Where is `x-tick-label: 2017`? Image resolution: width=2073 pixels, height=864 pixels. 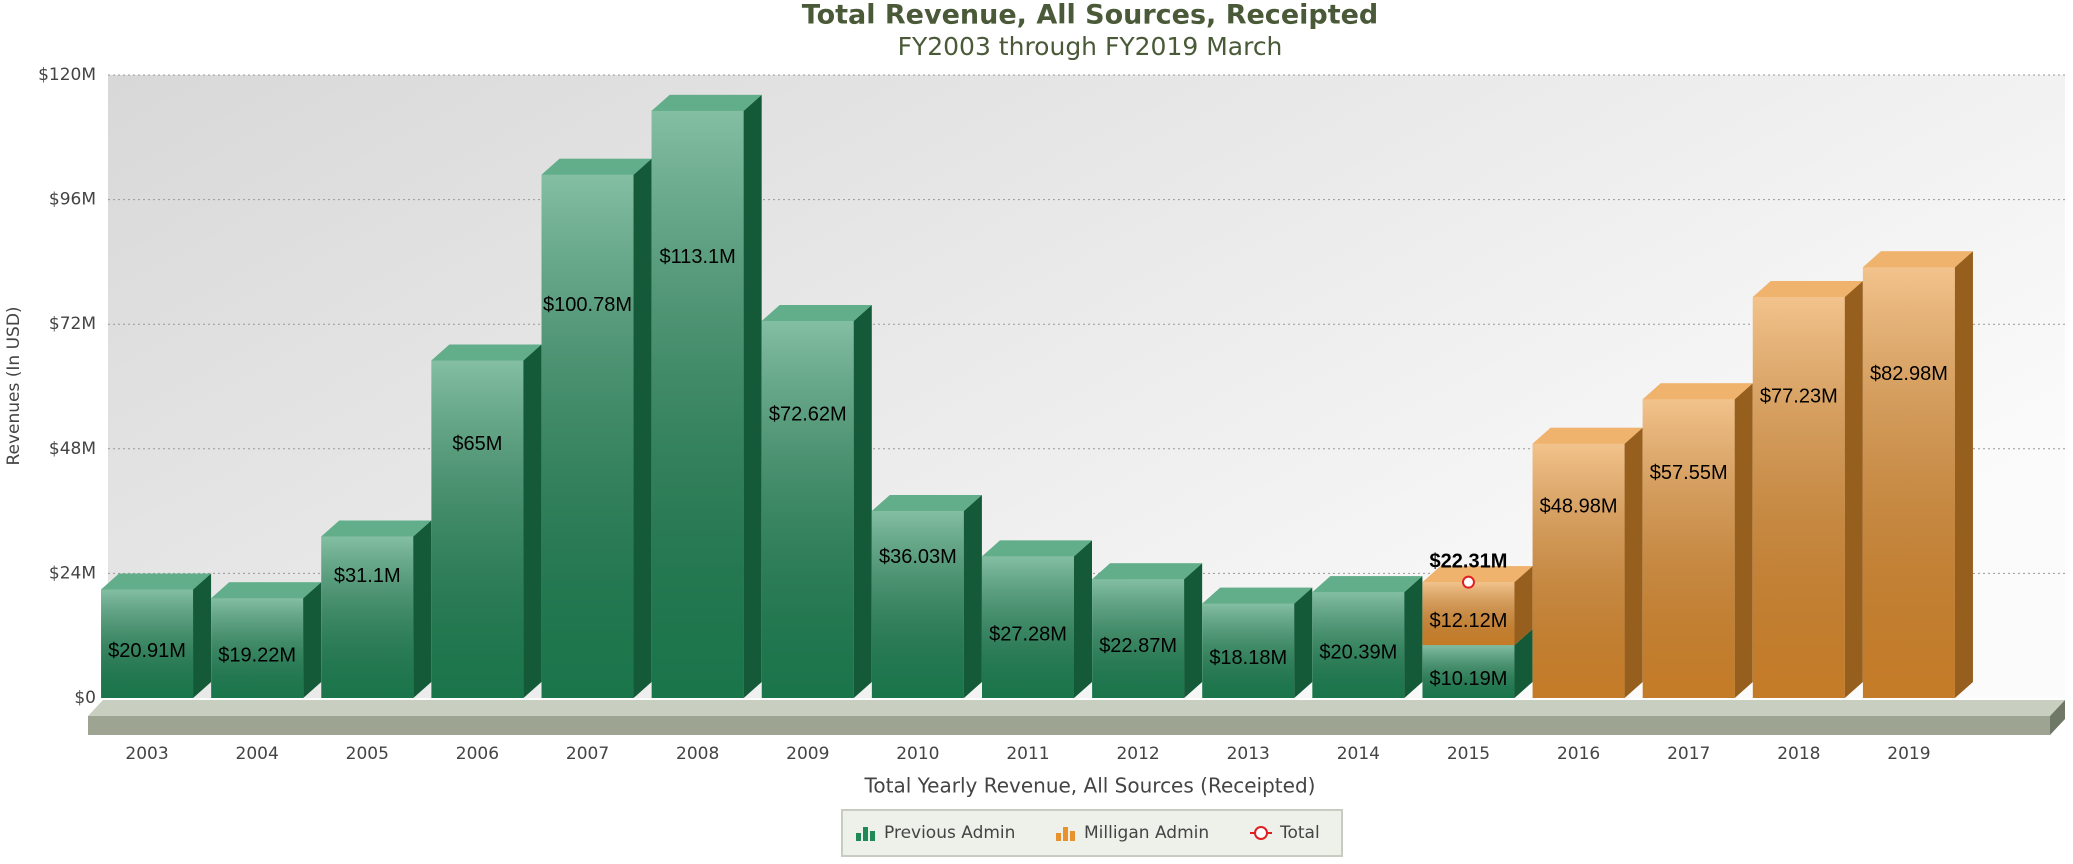
x-tick-label: 2017 is located at coordinates (1688, 754).